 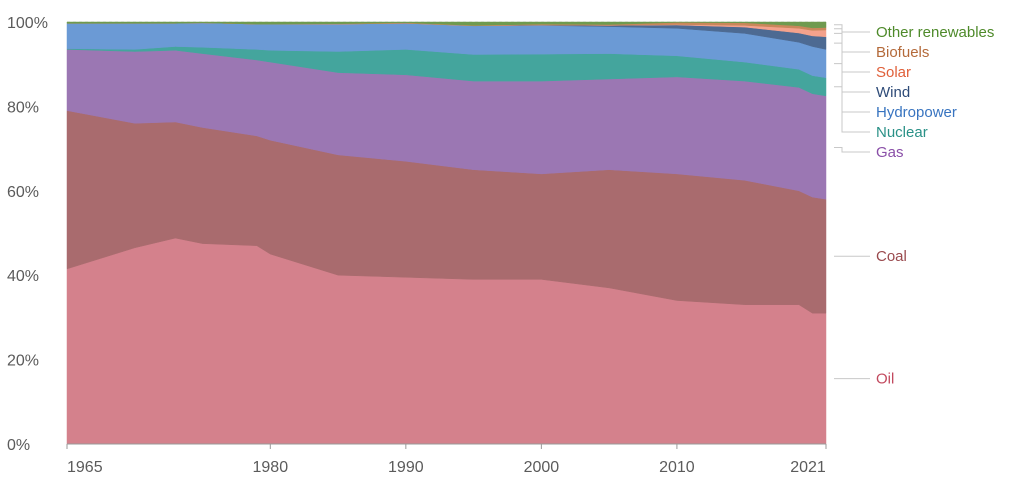 I want to click on x-tick-label: 2010, so click(x=677, y=467).